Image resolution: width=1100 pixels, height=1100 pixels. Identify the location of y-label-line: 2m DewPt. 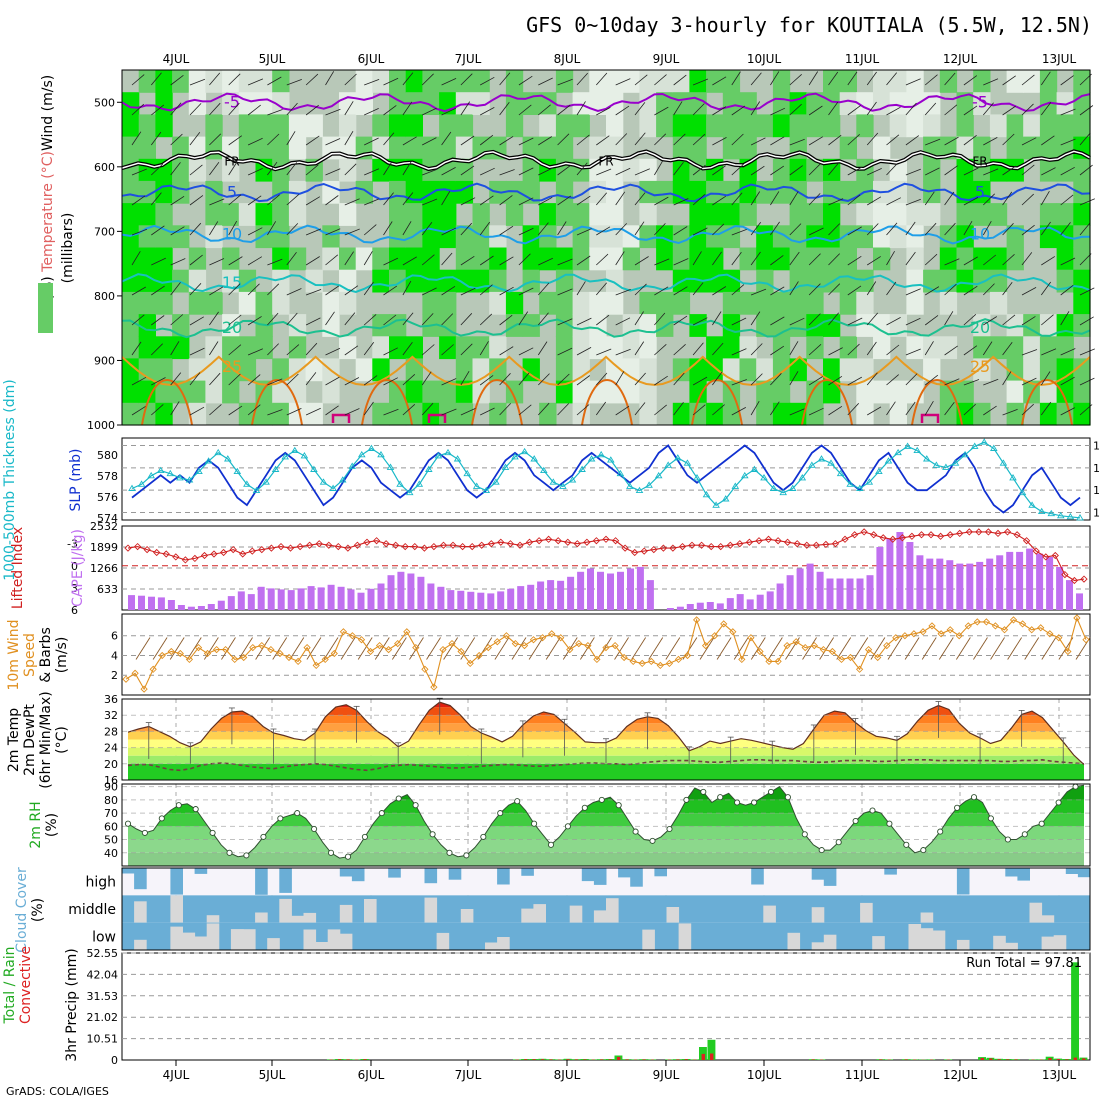
(30, 740).